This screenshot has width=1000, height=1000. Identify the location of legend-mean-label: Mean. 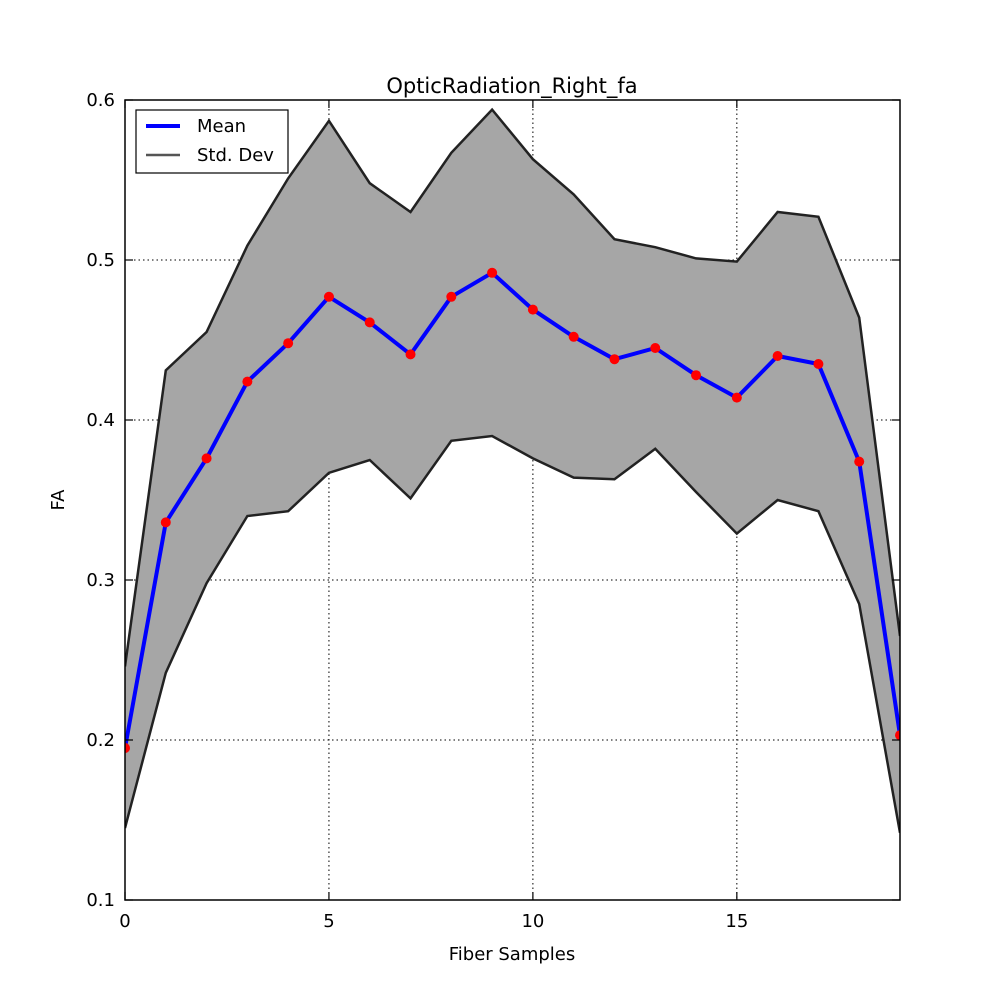
(221, 126).